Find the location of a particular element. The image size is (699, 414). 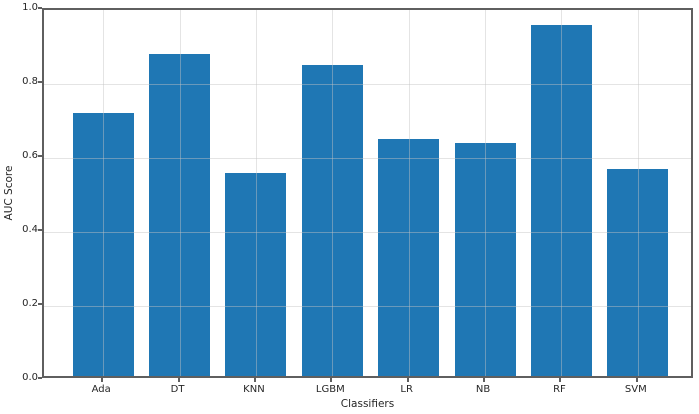

x-tick-label-dt: DT is located at coordinates (177, 389).